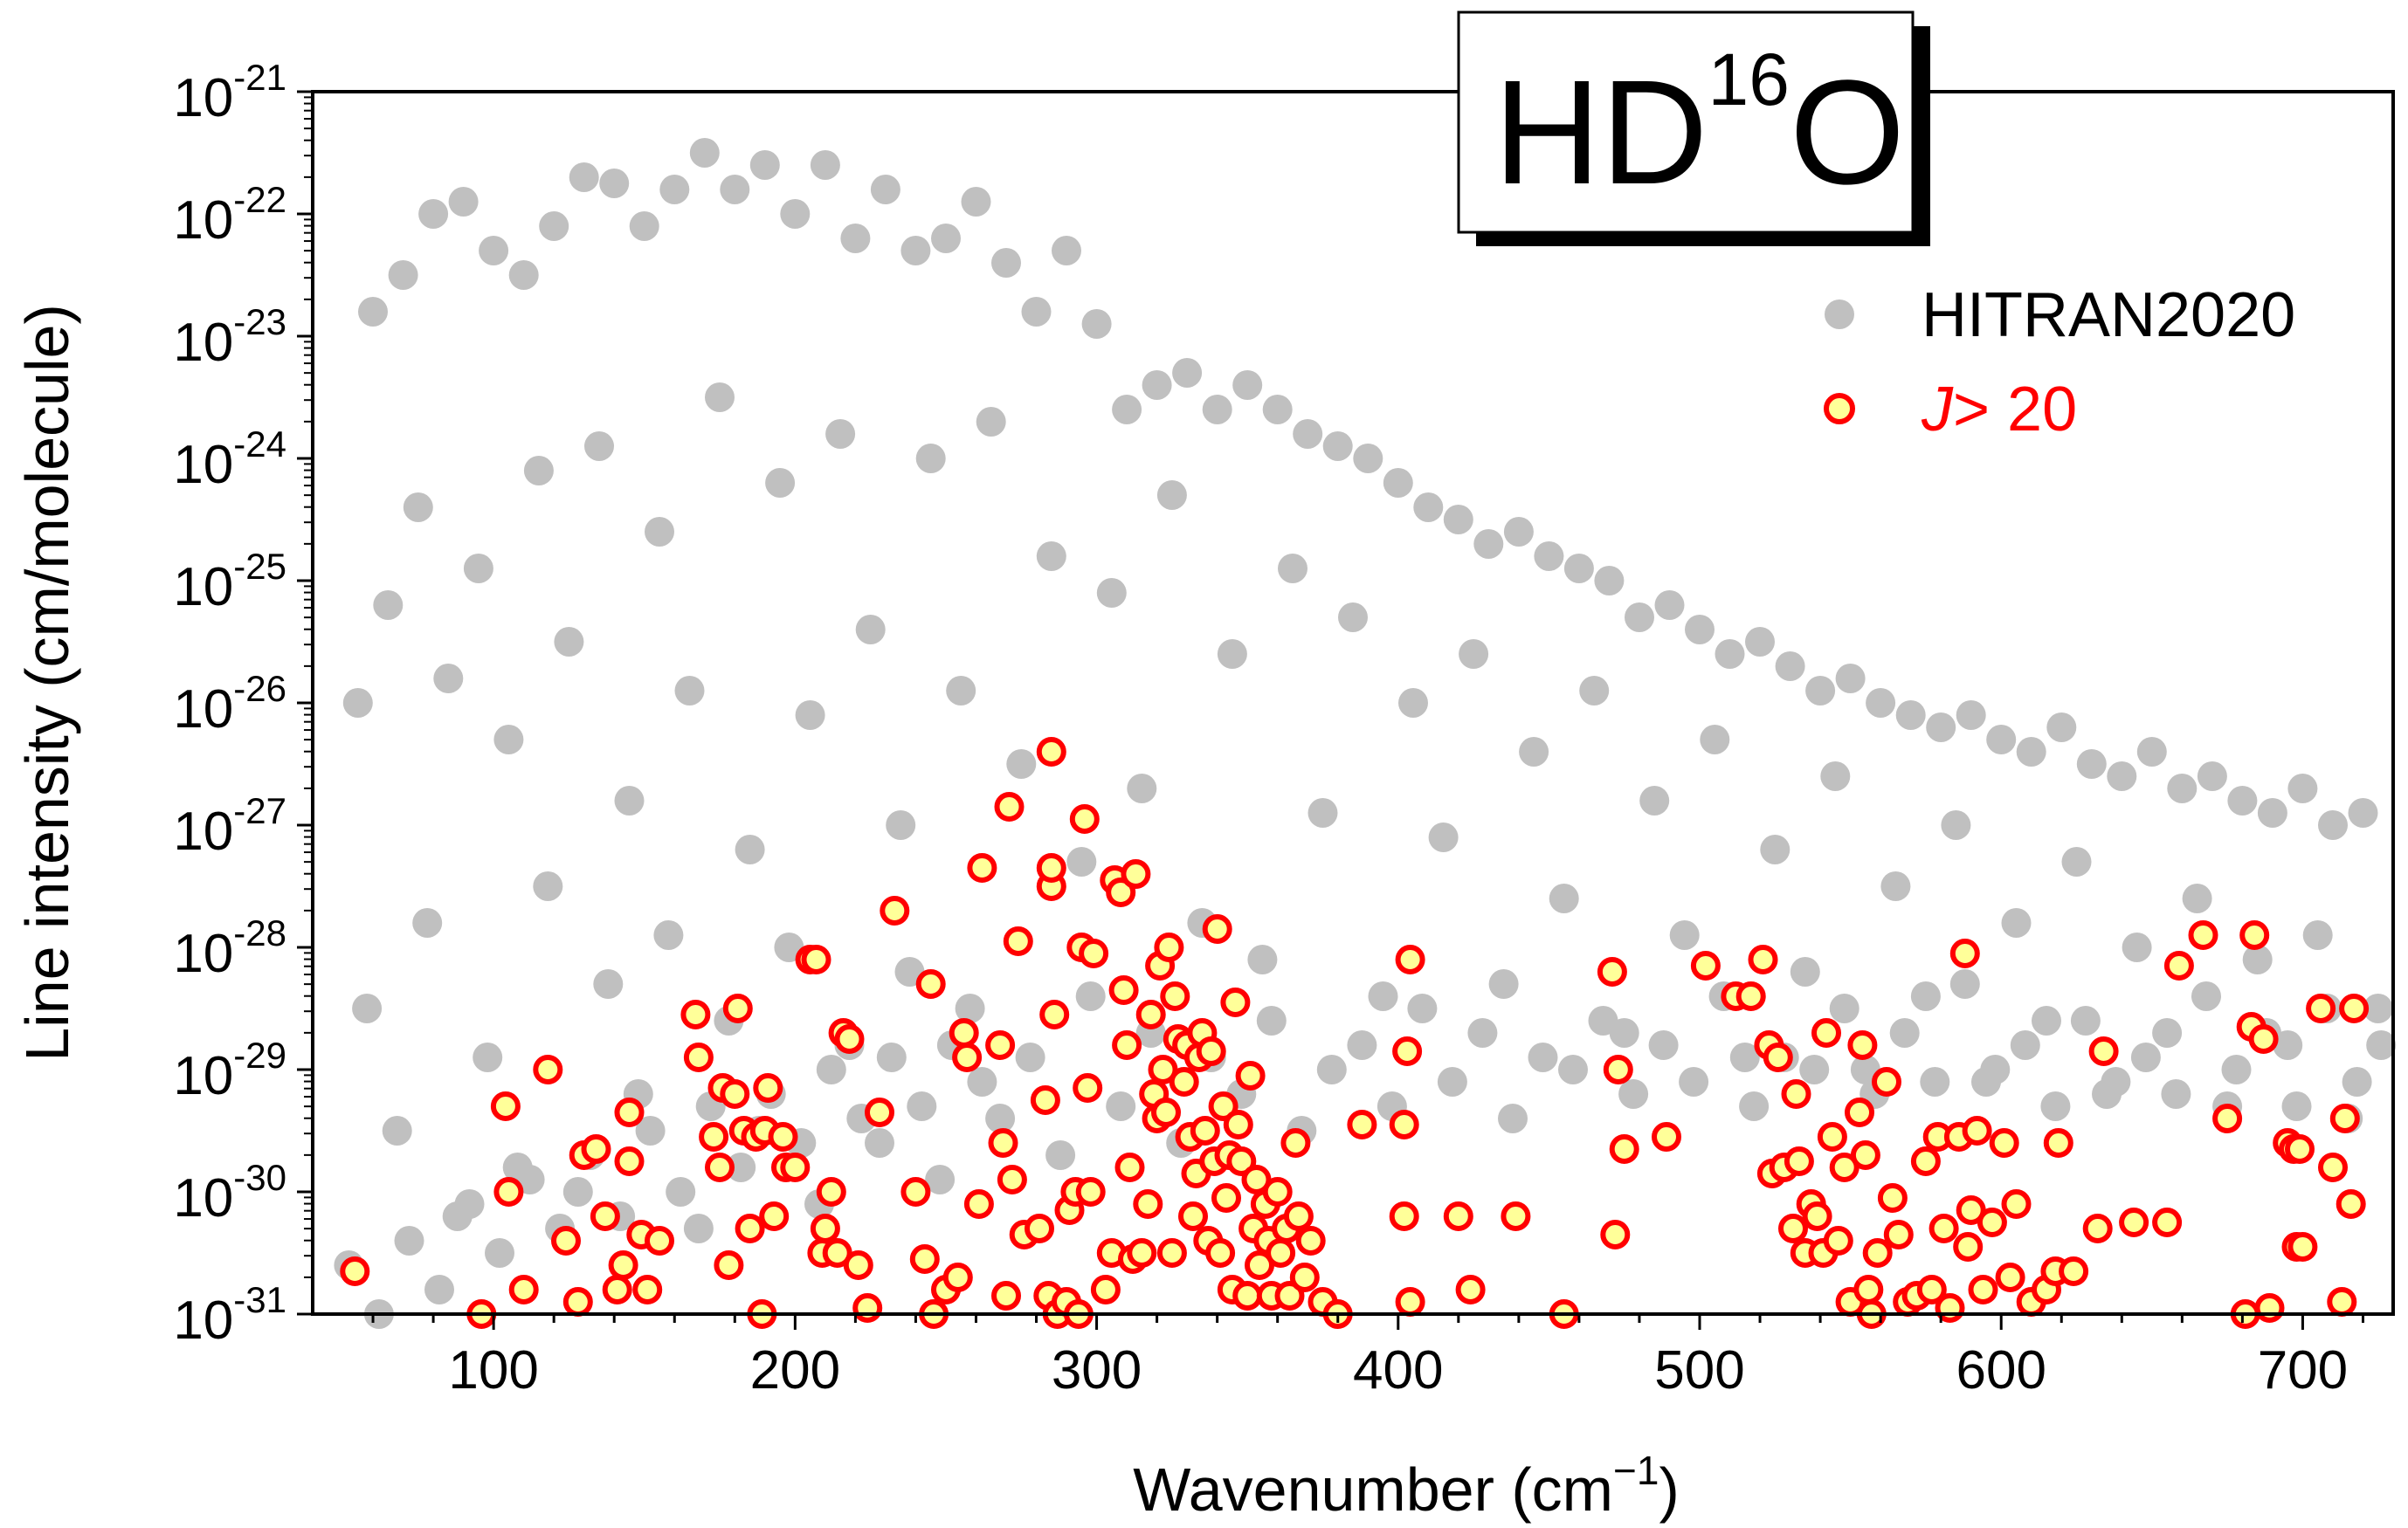 Image resolution: width=2408 pixels, height=1528 pixels. Describe the element at coordinates (1097, 1370) in the screenshot. I see `x-tick-label: 300` at that location.